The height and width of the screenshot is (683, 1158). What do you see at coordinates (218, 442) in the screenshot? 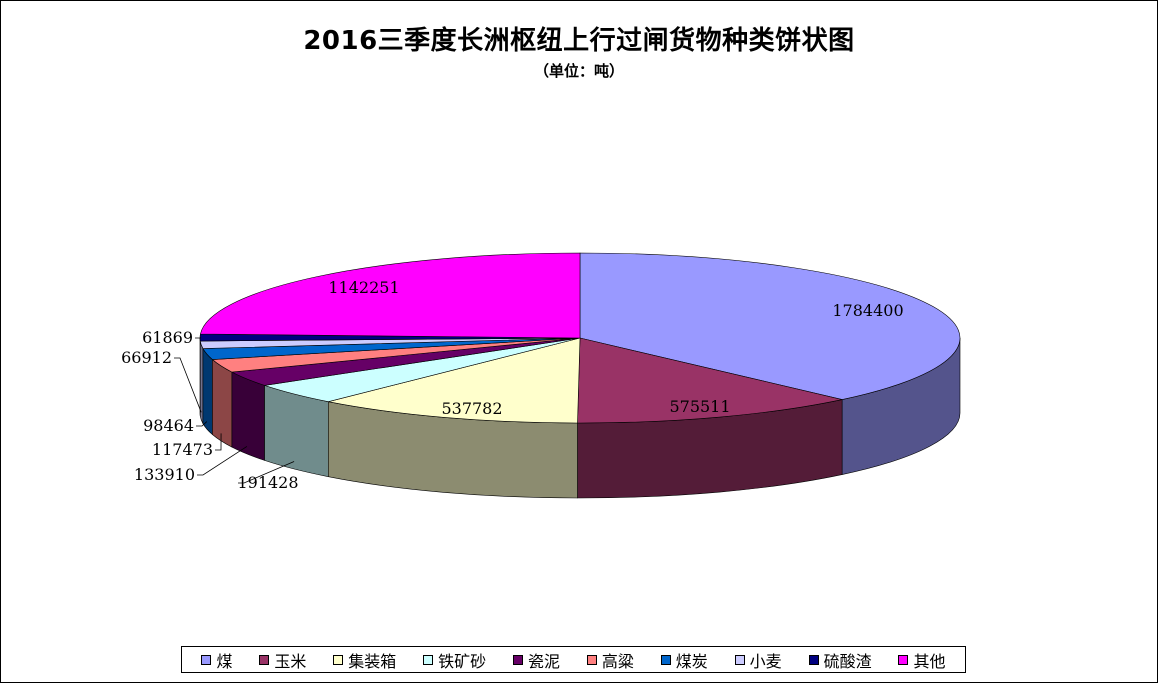
I see `leader-line-高粱` at bounding box center [218, 442].